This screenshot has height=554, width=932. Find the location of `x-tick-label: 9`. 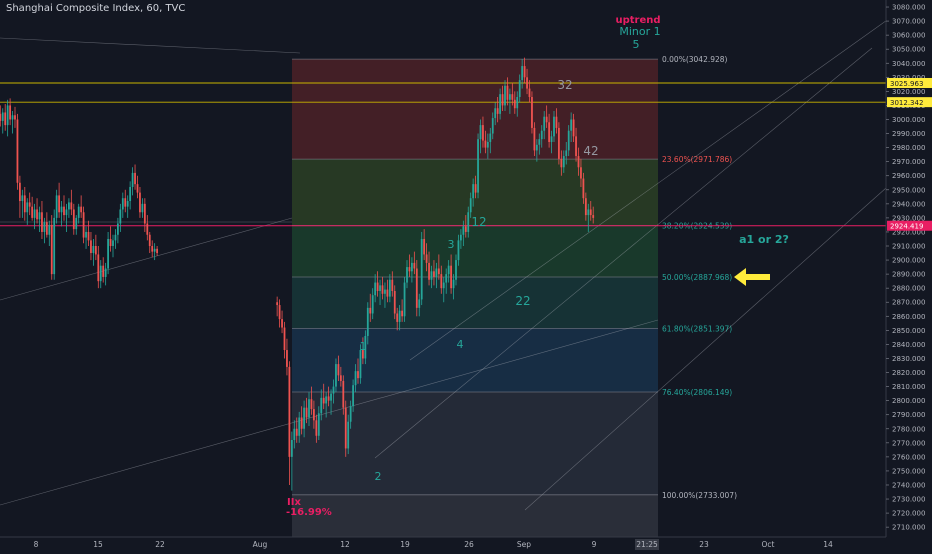

x-tick-label: 9 is located at coordinates (594, 544).